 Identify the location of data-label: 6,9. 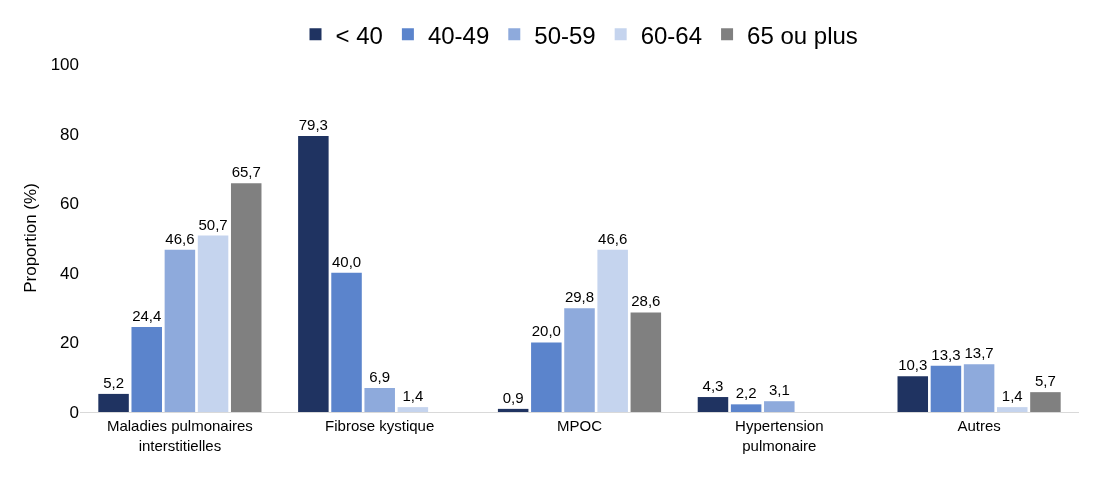
(380, 376).